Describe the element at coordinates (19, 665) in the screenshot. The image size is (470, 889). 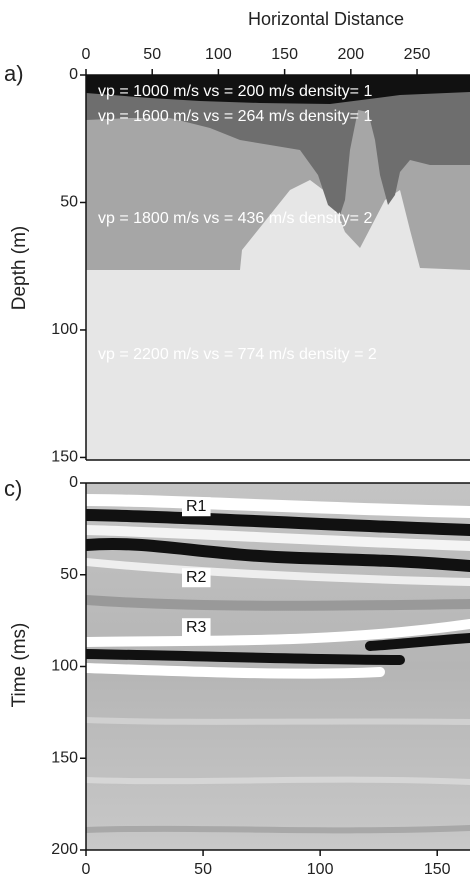
I see `y-axis-label: Time (ms)` at that location.